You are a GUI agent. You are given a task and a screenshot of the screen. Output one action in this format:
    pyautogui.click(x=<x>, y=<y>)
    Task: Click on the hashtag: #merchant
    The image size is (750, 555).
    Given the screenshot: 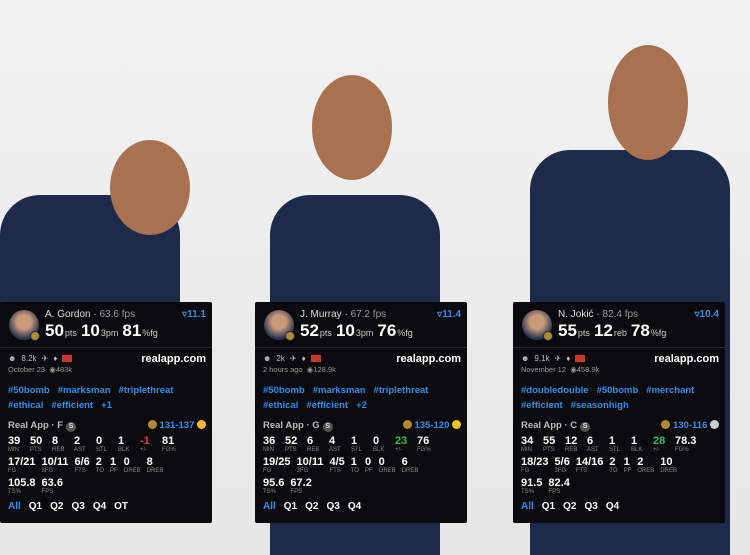 What is the action you would take?
    pyautogui.click(x=670, y=390)
    